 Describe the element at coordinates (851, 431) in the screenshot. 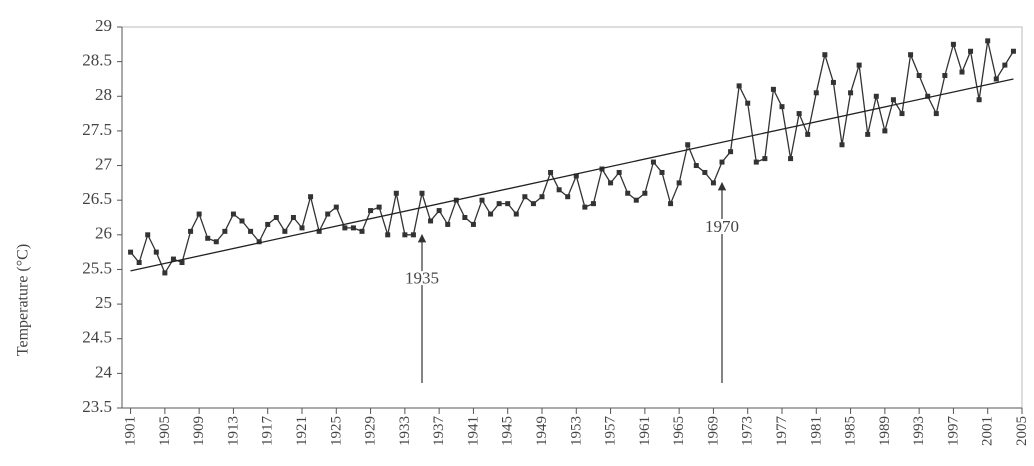

I see `x-tick-label: 1985` at that location.